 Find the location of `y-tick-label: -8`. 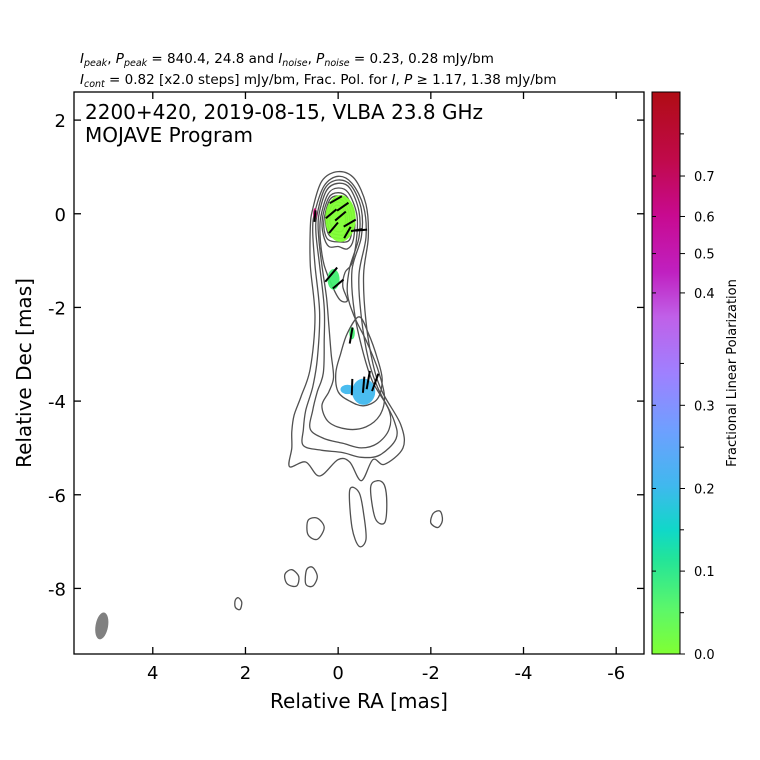

y-tick-label: -8 is located at coordinates (57, 589).